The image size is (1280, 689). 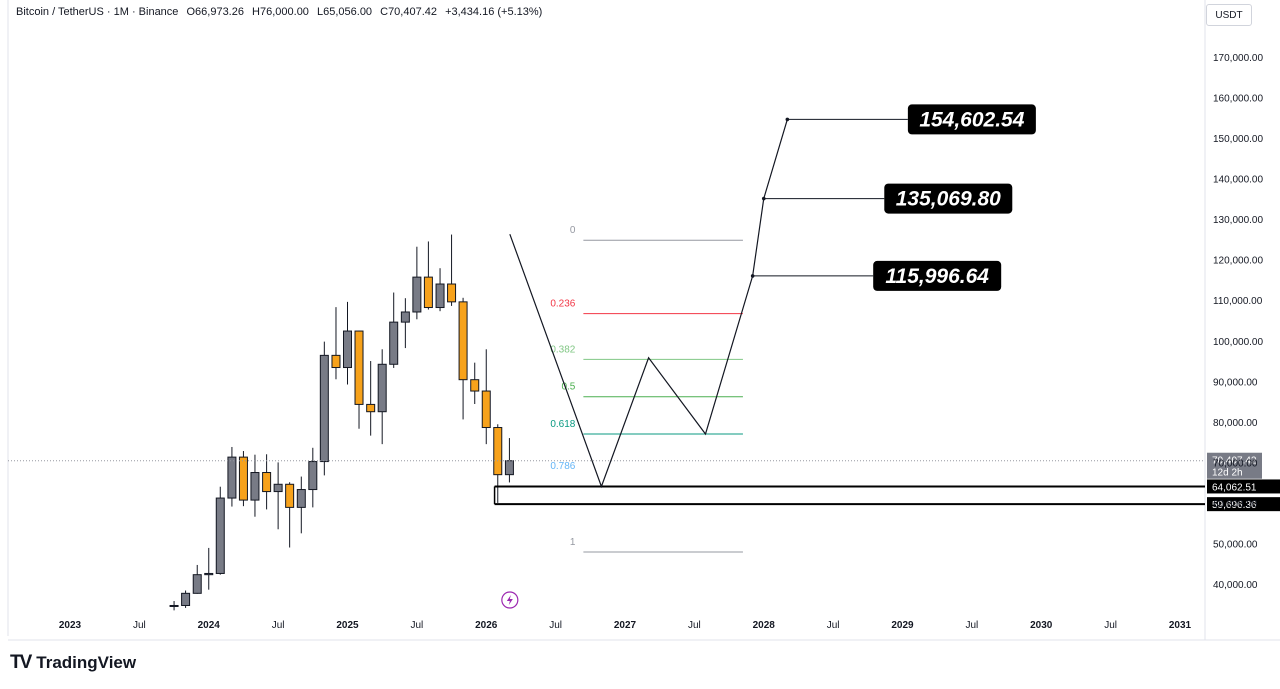 I want to click on horizontal-level-label: 59,696.36, so click(x=1234, y=505).